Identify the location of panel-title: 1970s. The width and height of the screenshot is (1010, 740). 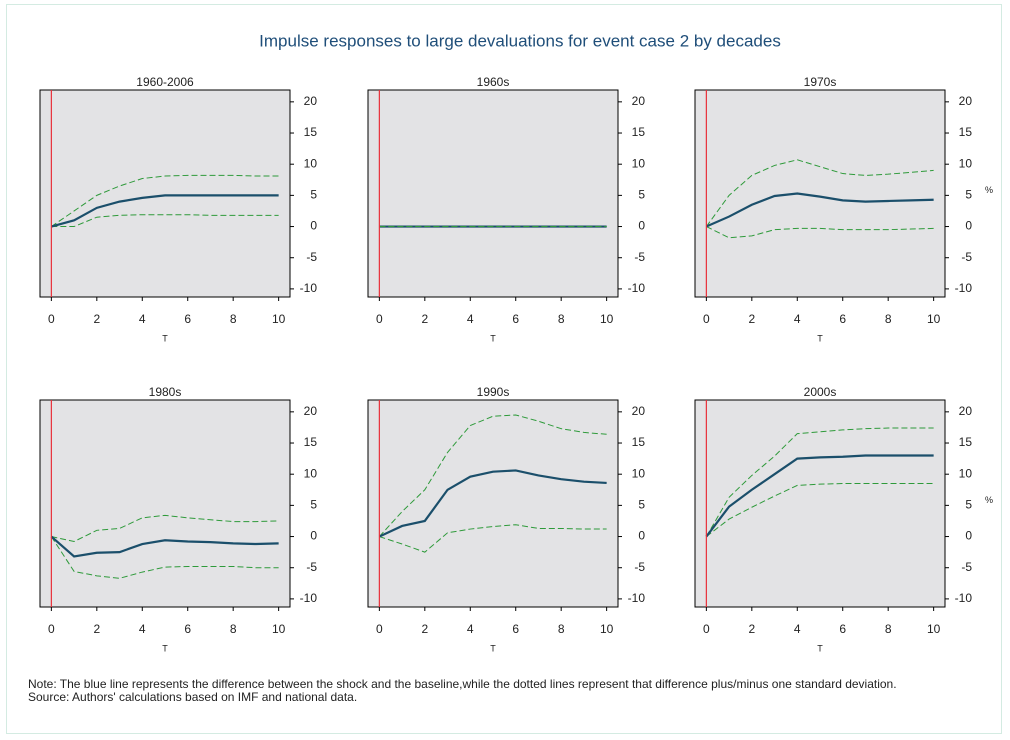
(820, 82).